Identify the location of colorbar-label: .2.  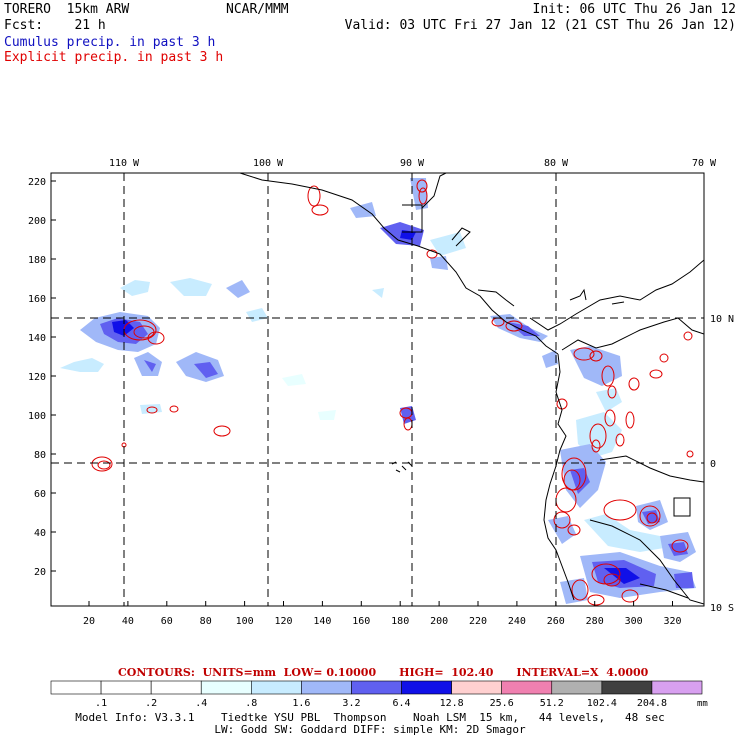
(151, 703).